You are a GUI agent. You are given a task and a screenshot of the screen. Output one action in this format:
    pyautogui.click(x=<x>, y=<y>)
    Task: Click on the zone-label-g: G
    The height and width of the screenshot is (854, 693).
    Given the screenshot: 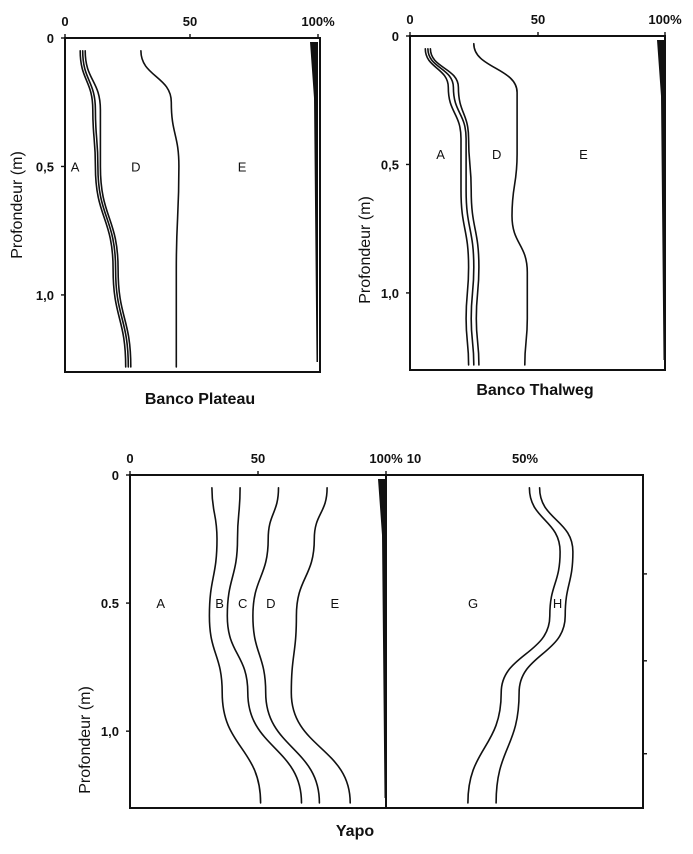 What is the action you would take?
    pyautogui.click(x=473, y=603)
    